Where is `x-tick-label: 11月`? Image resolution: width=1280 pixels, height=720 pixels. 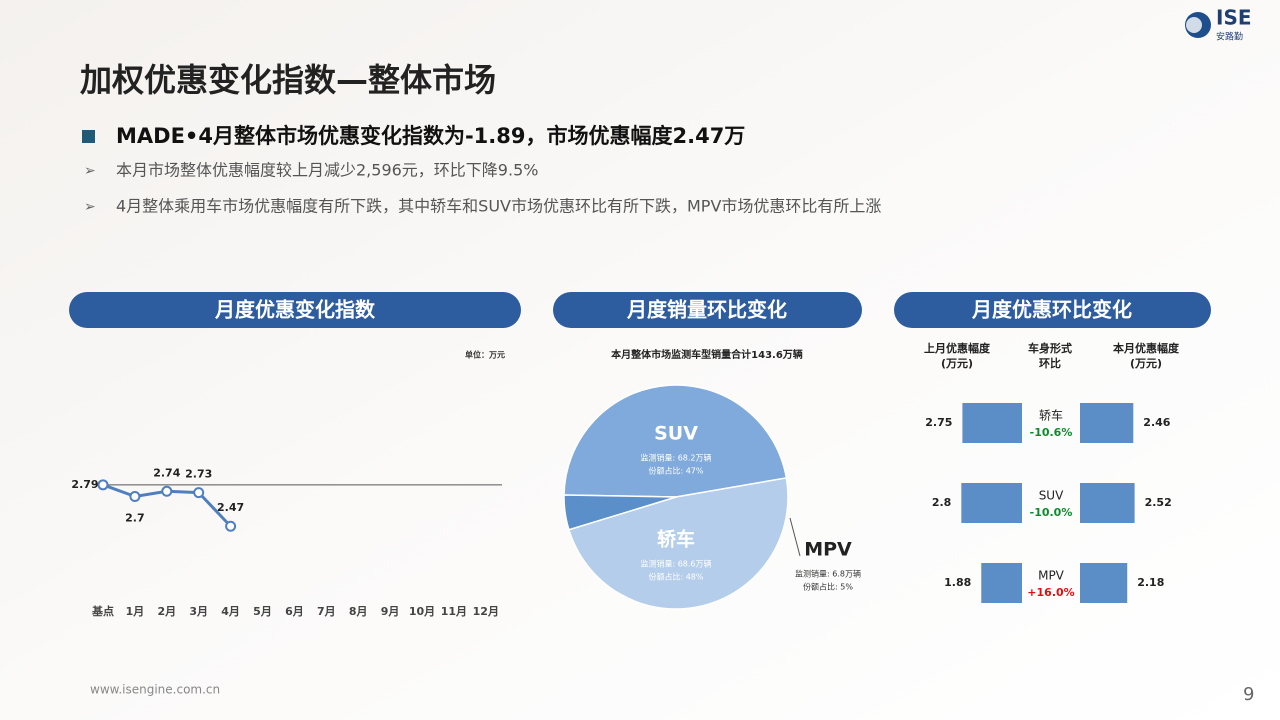 x-tick-label: 11月 is located at coordinates (454, 611).